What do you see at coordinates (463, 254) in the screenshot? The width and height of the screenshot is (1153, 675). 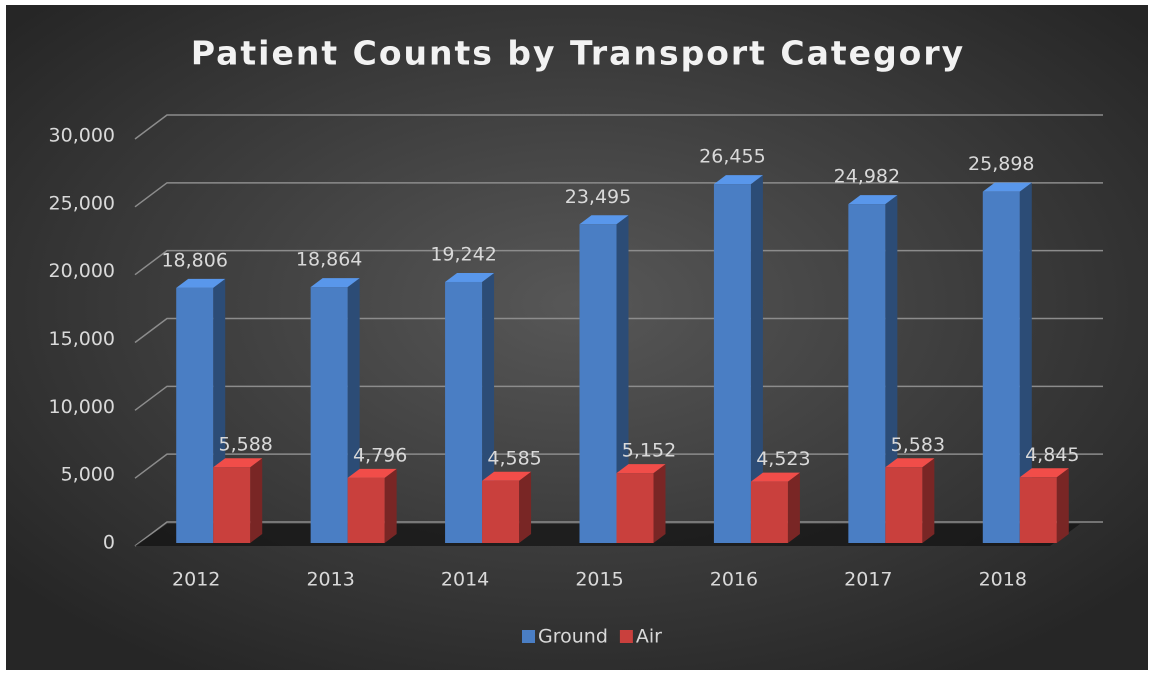 I see `data-label: 19,242` at bounding box center [463, 254].